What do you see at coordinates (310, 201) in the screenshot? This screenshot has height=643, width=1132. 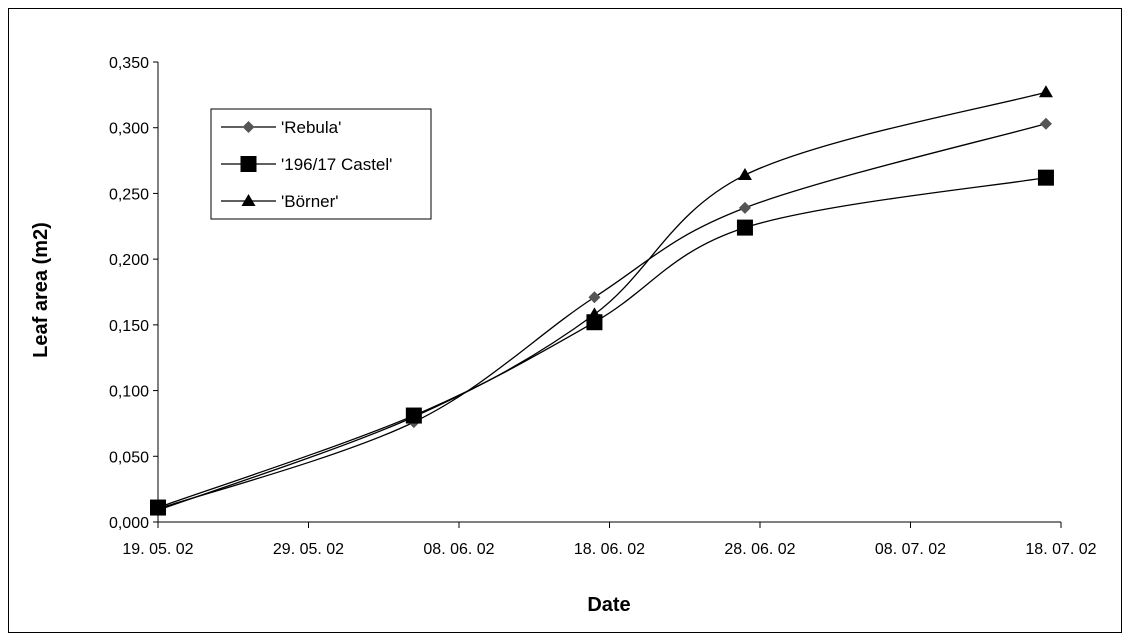 I see `legend-label: 'Börner'` at bounding box center [310, 201].